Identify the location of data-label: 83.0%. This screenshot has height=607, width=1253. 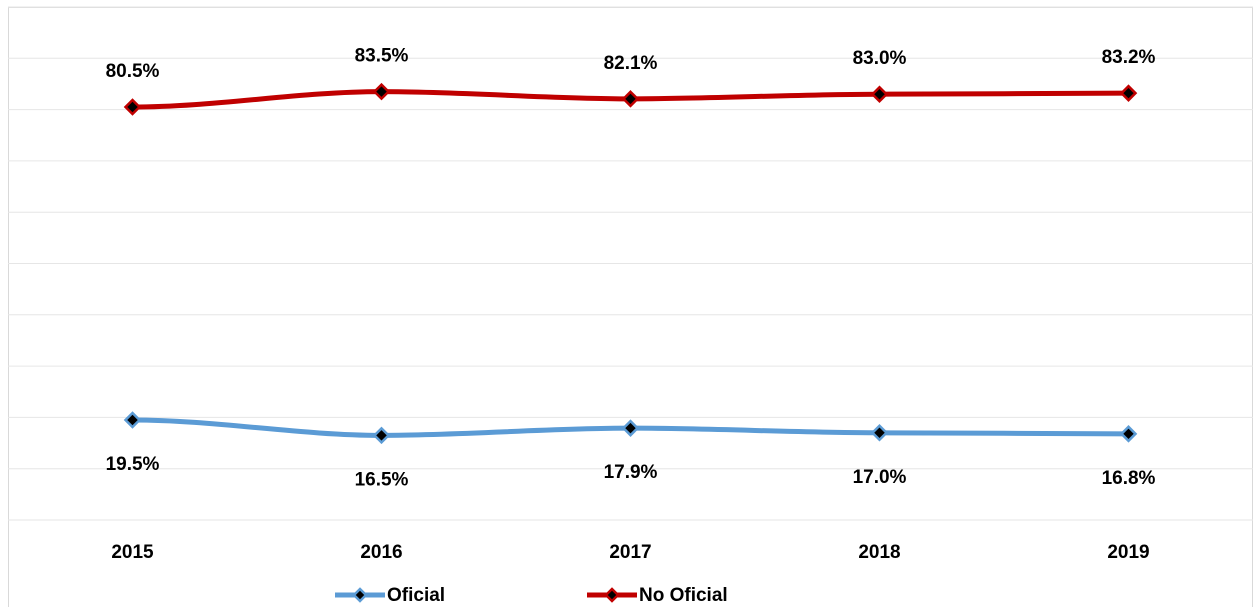
(880, 58).